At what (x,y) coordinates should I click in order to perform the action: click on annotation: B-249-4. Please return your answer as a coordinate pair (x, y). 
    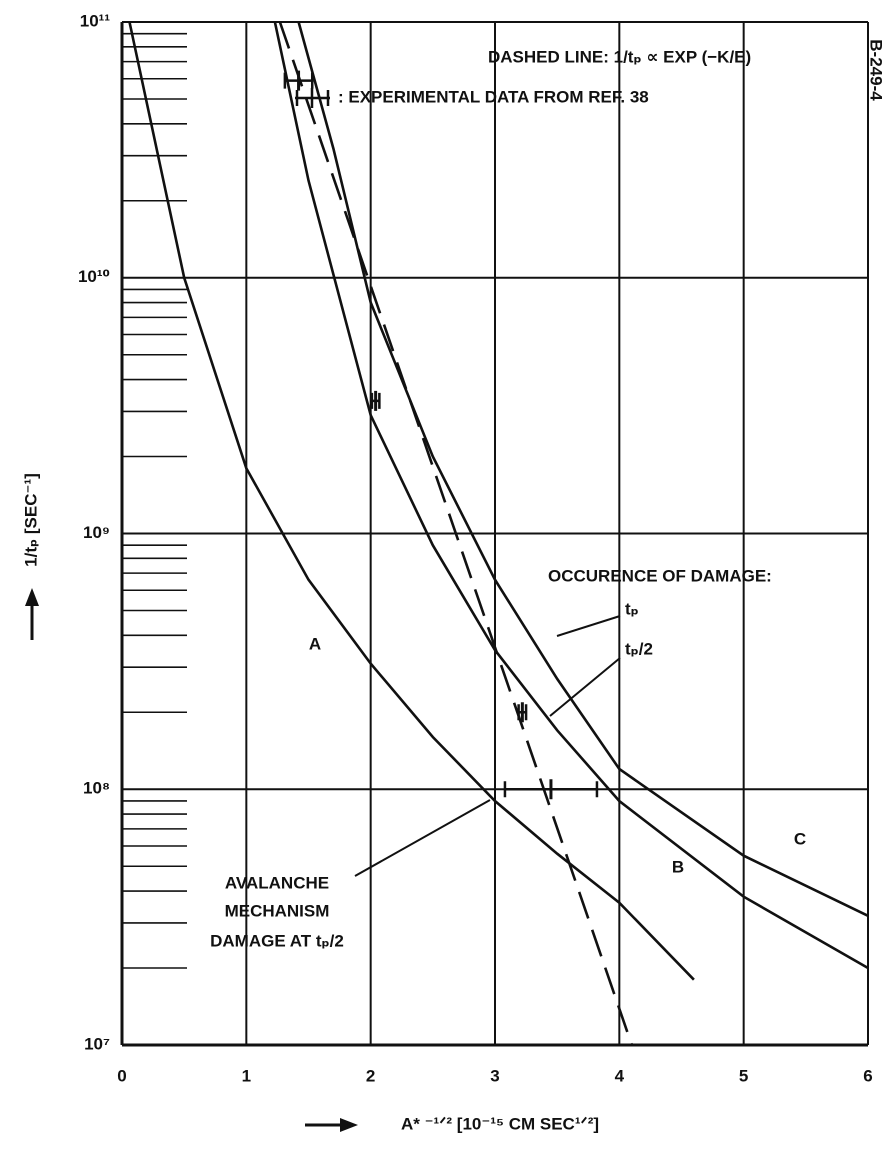
    Looking at the image, I should click on (876, 70).